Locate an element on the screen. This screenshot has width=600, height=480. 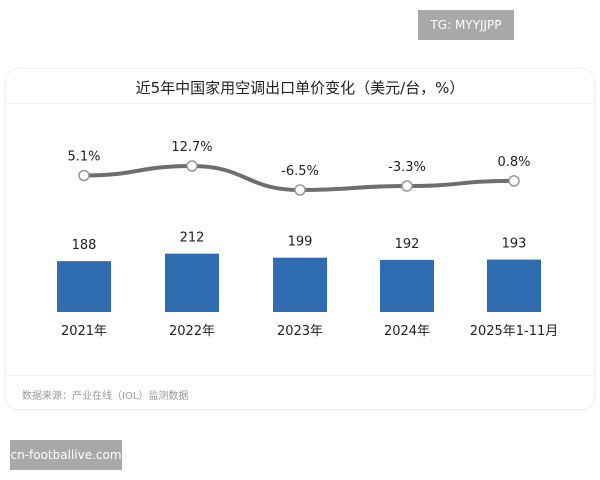
x-tick-label: 2021年 is located at coordinates (84, 331).